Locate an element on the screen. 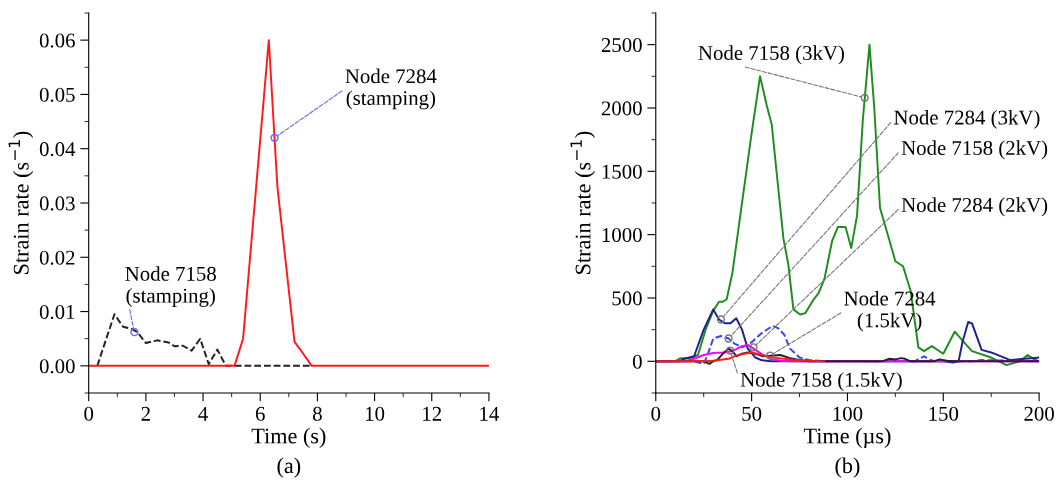 The image size is (1056, 481). y-tick-label: 2500 is located at coordinates (621, 45).